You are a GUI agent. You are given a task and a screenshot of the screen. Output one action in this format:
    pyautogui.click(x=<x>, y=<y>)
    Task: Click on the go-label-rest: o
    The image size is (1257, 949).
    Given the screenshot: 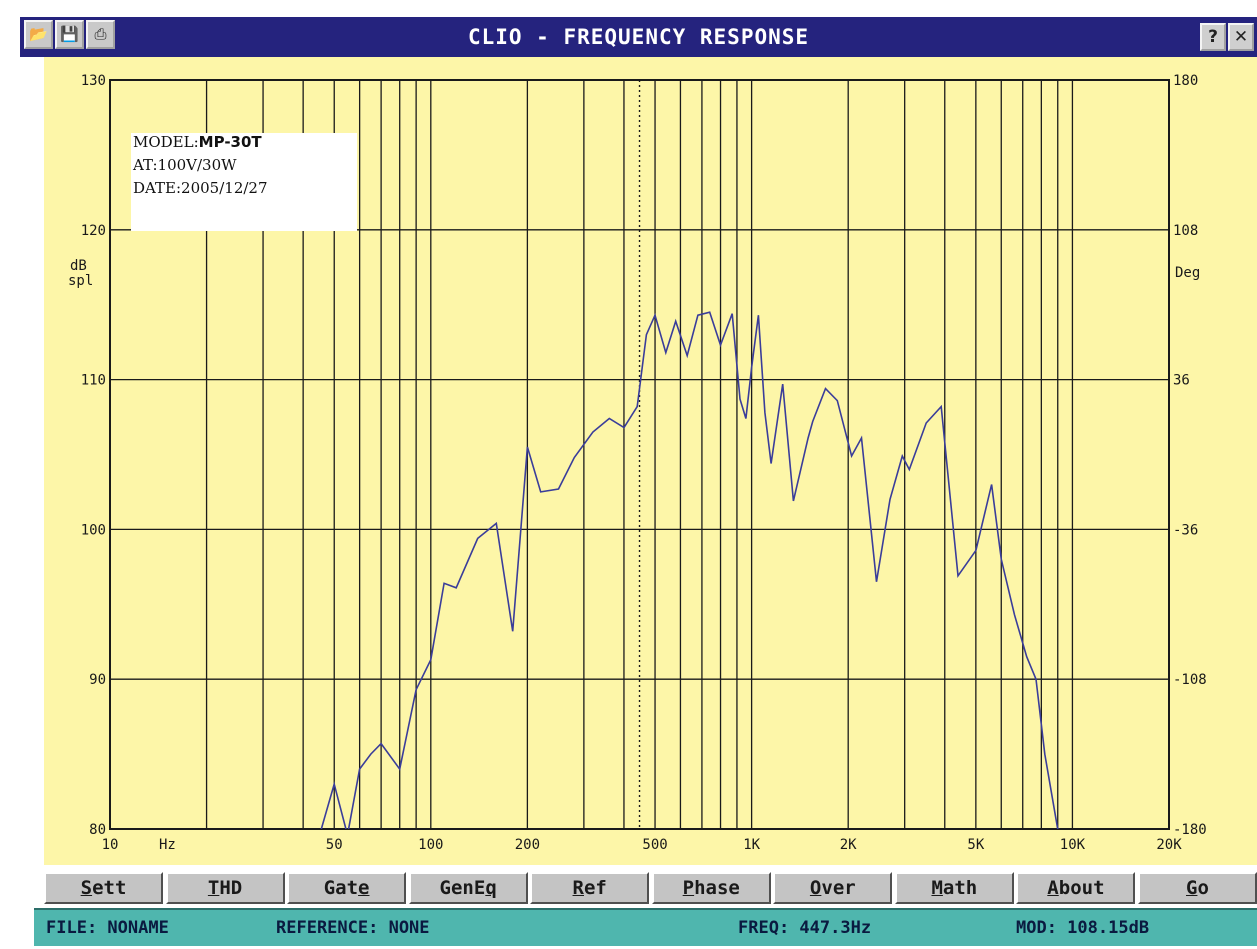 What is the action you would take?
    pyautogui.click(x=1203, y=888)
    